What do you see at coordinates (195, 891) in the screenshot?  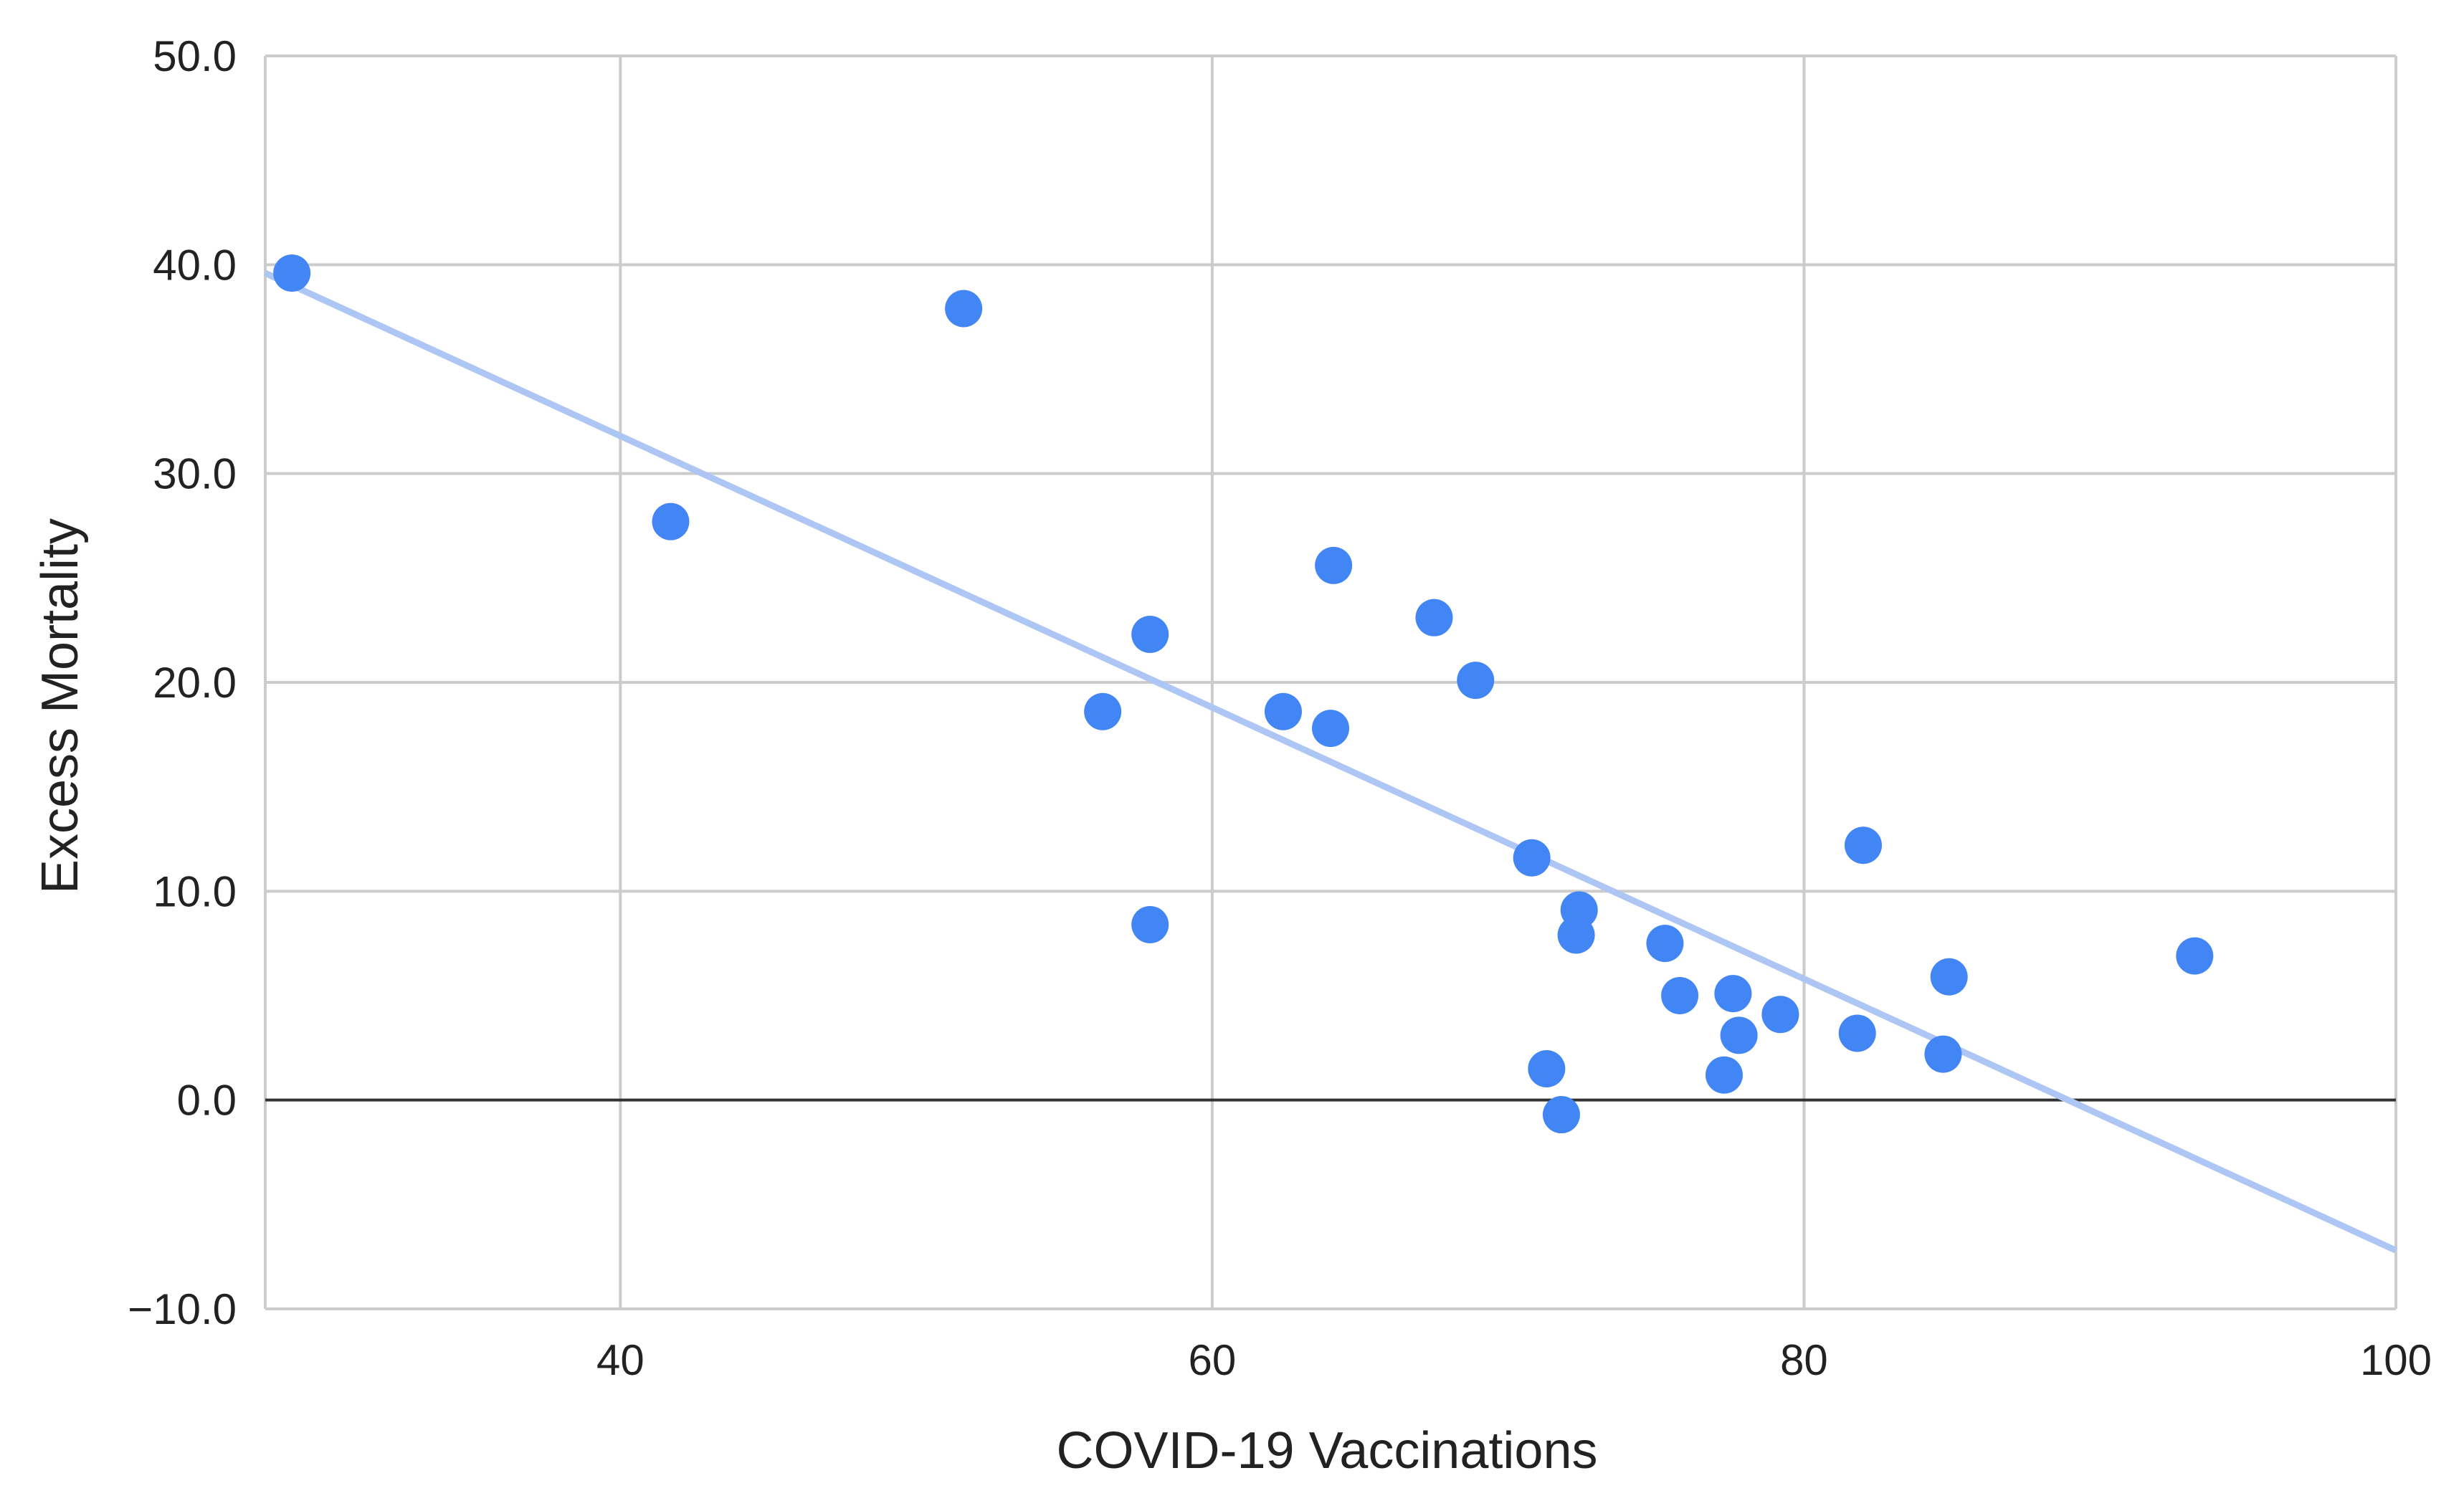 I see `y-tick-label: 10.0` at bounding box center [195, 891].